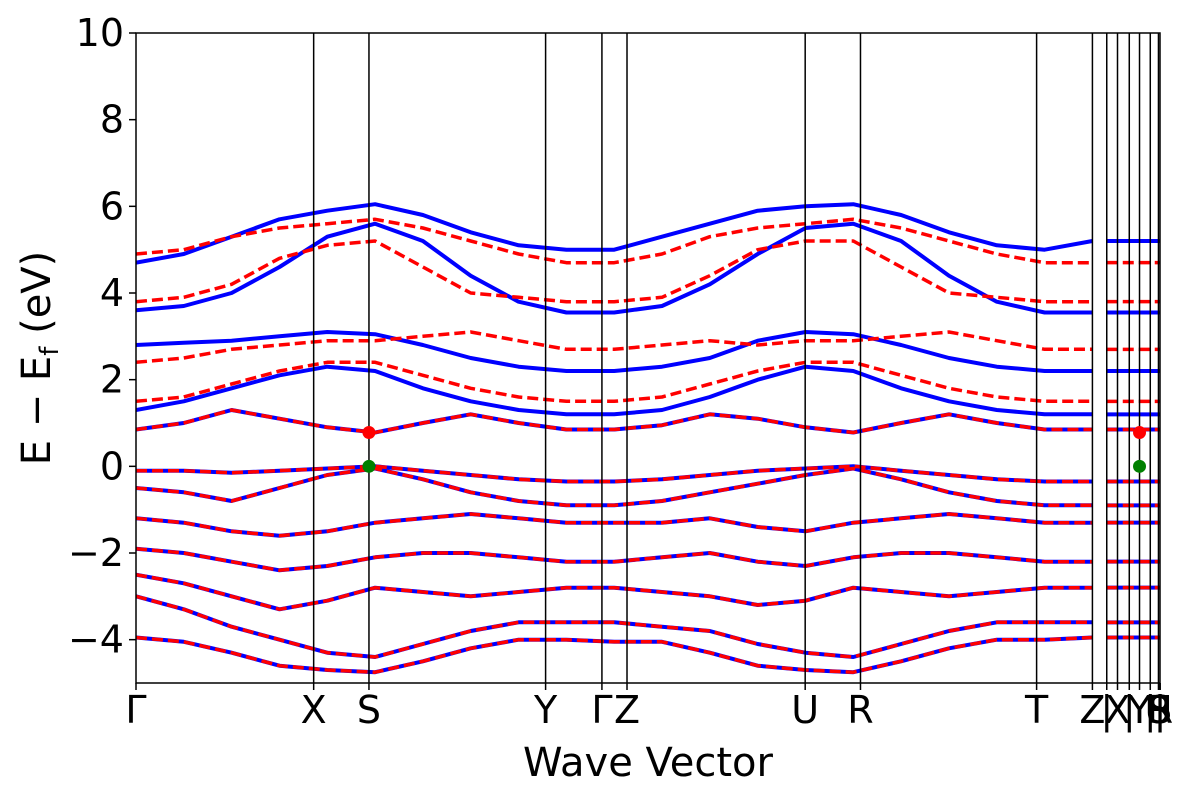 The height and width of the screenshot is (800, 1200). Describe the element at coordinates (314, 710) in the screenshot. I see `x-tick-label-1: X` at that location.